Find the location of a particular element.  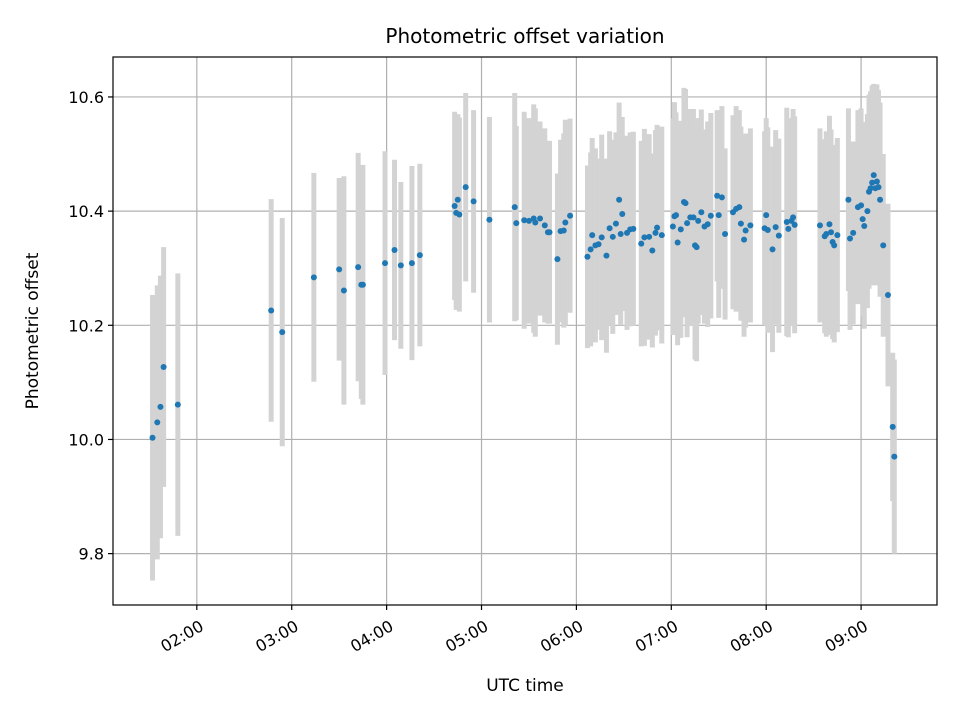

x-axis-label: UTC time is located at coordinates (525, 686).